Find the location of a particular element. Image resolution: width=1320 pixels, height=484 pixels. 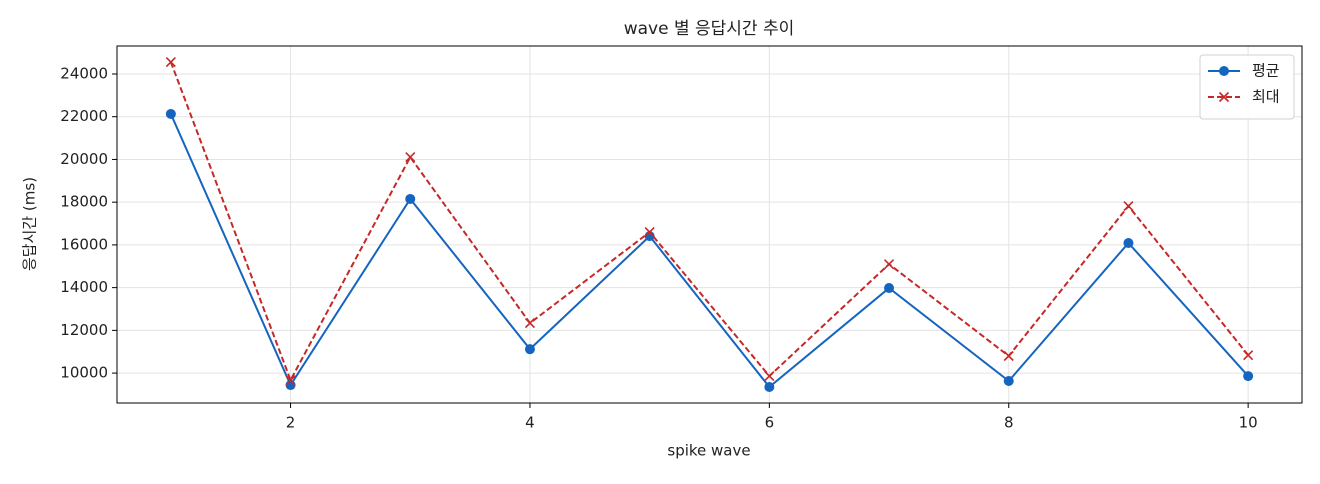

legend-label: 최대 is located at coordinates (1266, 97).